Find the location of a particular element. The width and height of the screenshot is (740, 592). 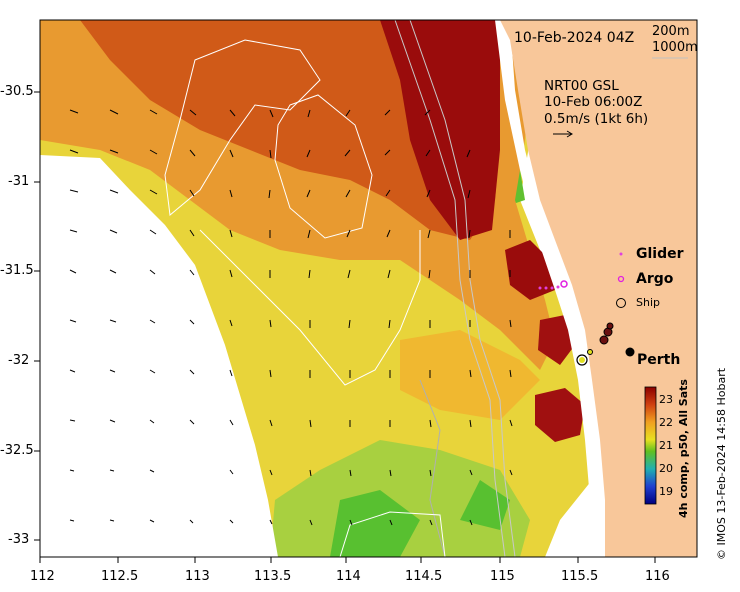

legend-argo-symbol is located at coordinates (621, 279).